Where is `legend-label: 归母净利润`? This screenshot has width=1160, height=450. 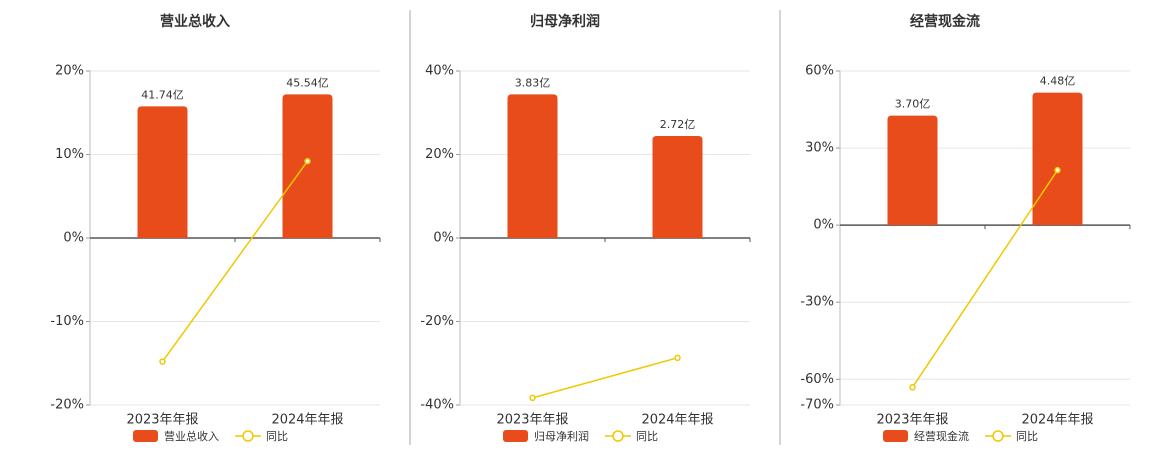
legend-label: 归母净利润 is located at coordinates (561, 436).